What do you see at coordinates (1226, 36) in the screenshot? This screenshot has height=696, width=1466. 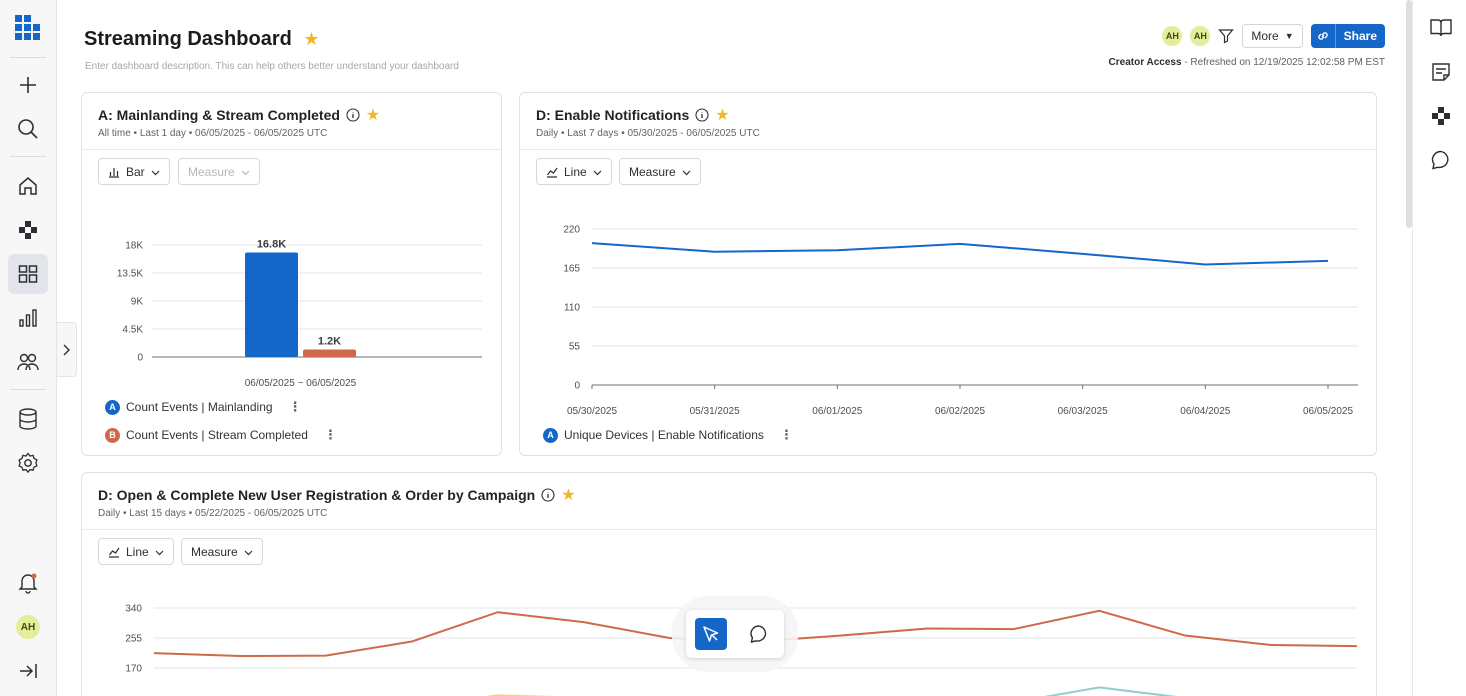 I see `filter-icon` at bounding box center [1226, 36].